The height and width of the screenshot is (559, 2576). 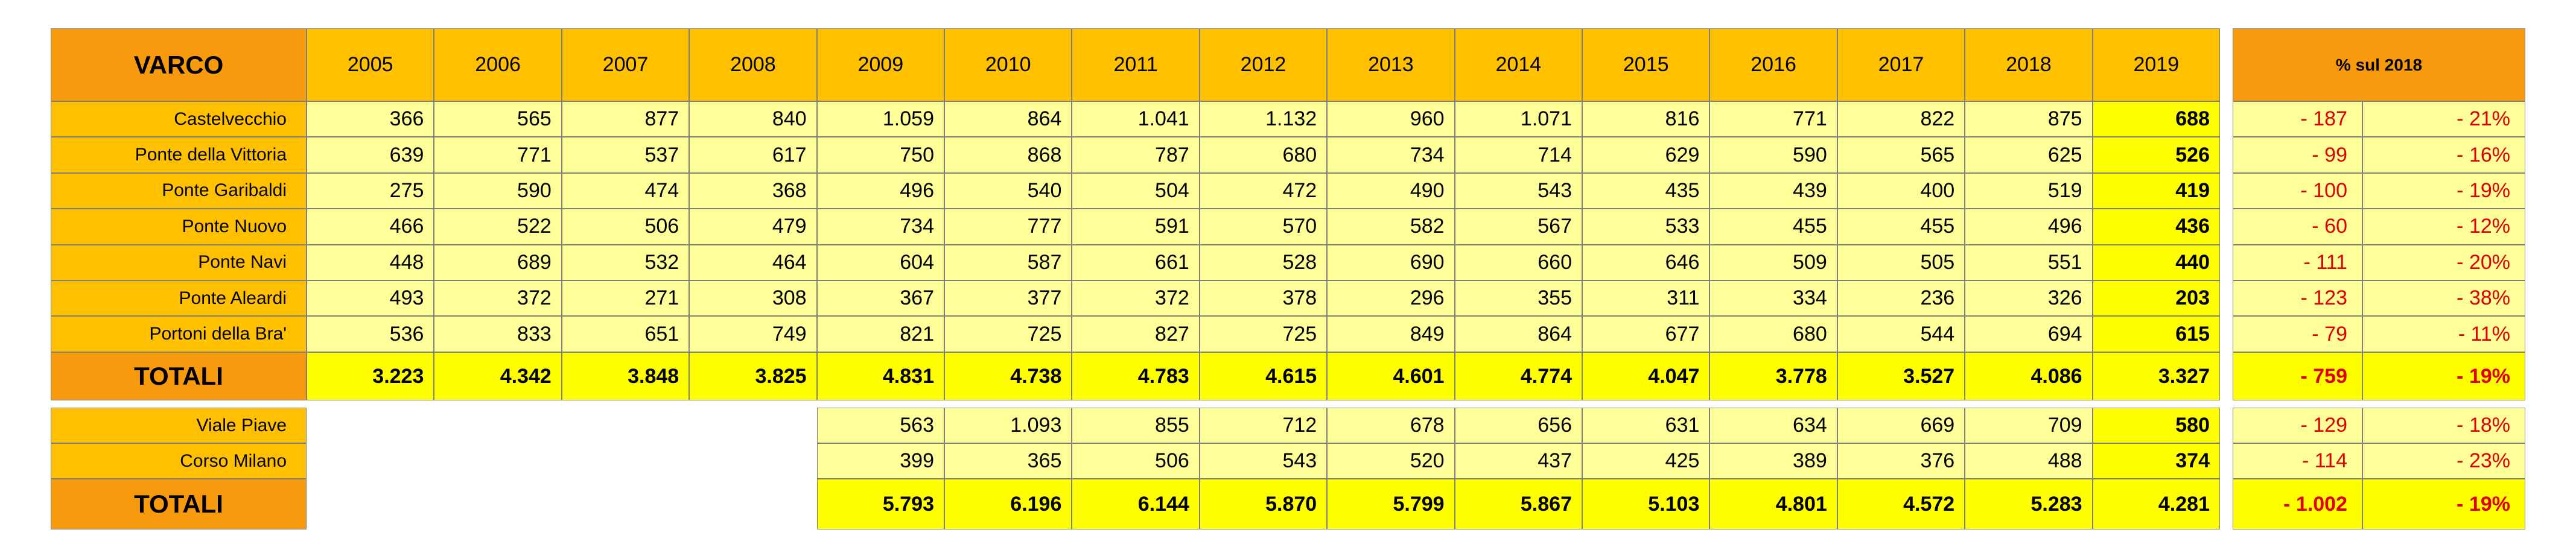 I want to click on total-value: 4.281, so click(x=2156, y=504).